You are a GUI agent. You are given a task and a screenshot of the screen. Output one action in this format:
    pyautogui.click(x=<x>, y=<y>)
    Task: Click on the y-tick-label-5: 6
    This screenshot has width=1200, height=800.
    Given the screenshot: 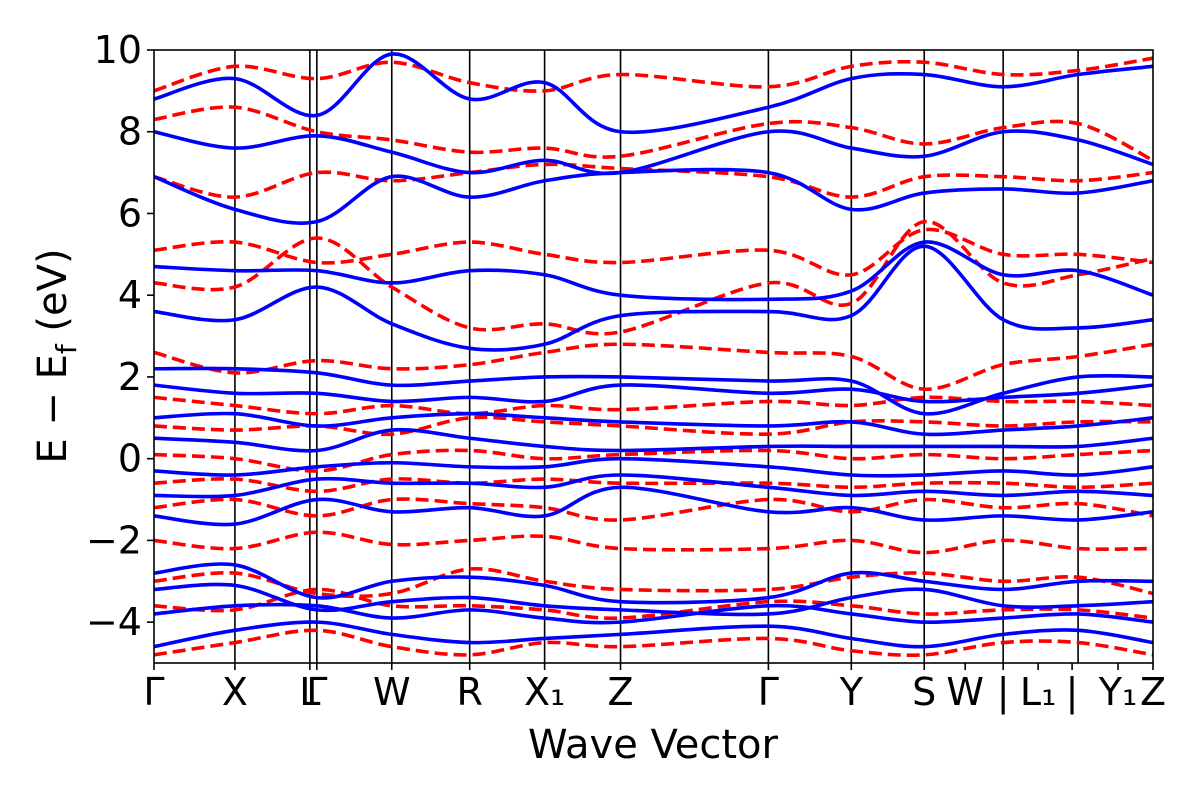 What is the action you would take?
    pyautogui.click(x=130, y=213)
    